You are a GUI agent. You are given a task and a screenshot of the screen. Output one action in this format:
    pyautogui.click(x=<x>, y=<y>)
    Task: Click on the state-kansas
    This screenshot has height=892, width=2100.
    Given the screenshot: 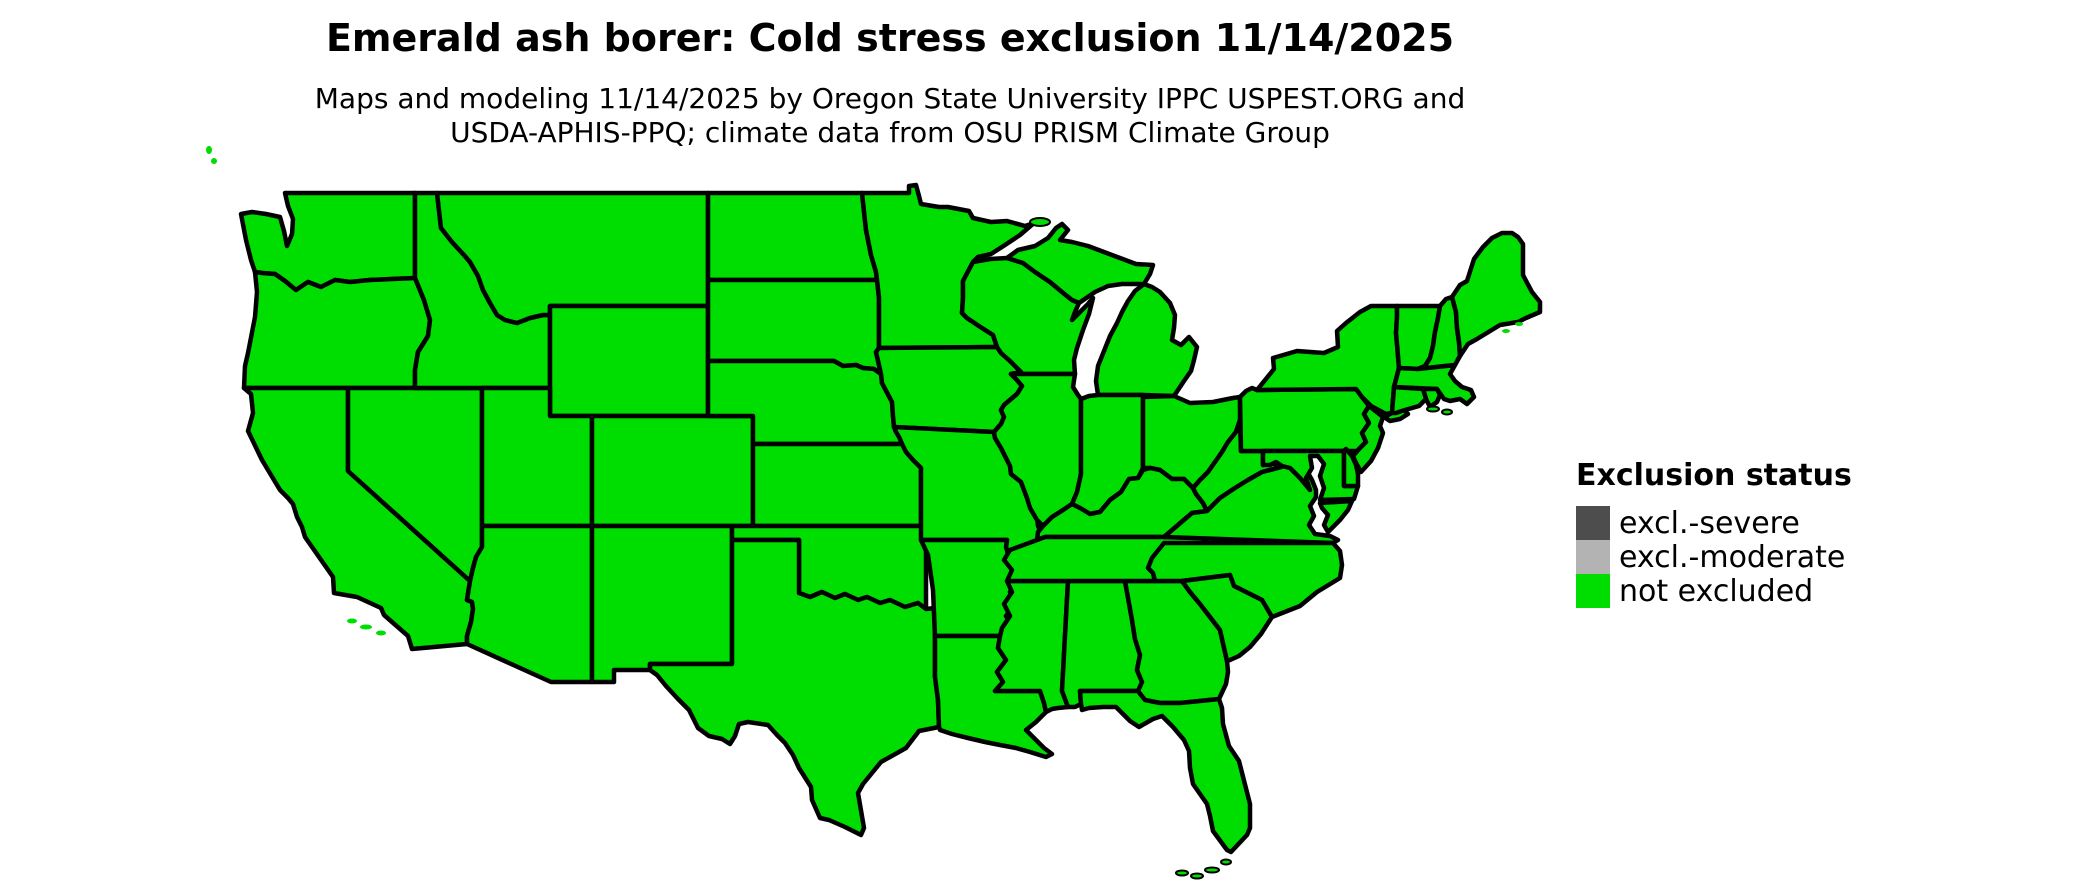 What is the action you would take?
    pyautogui.click(x=837, y=485)
    